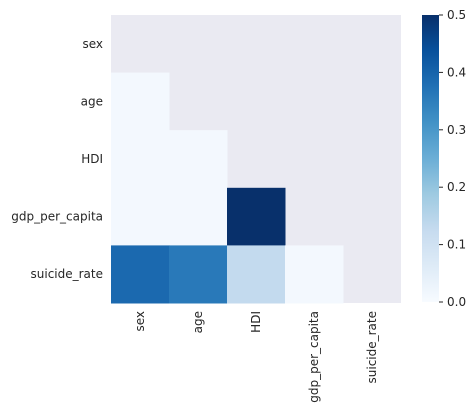 This screenshot has height=415, width=475. What do you see at coordinates (92, 101) in the screenshot?
I see `y-tick-label: age` at bounding box center [92, 101].